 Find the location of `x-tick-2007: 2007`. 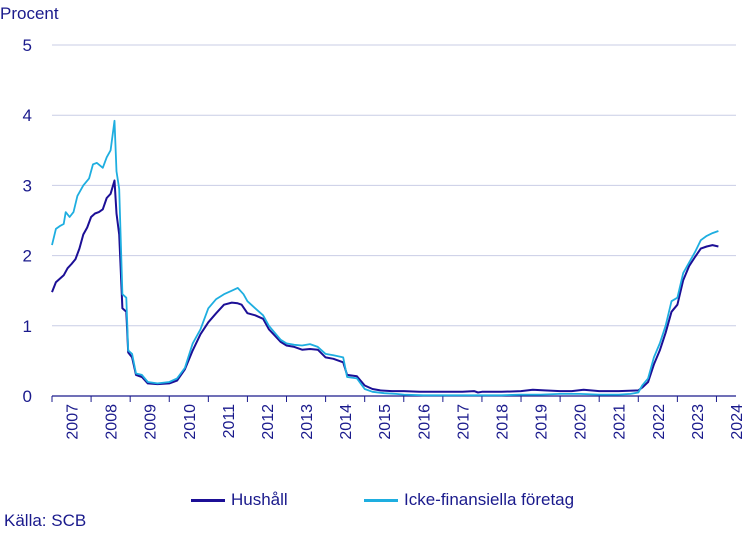

x-tick-2007: 2007 is located at coordinates (73, 422).